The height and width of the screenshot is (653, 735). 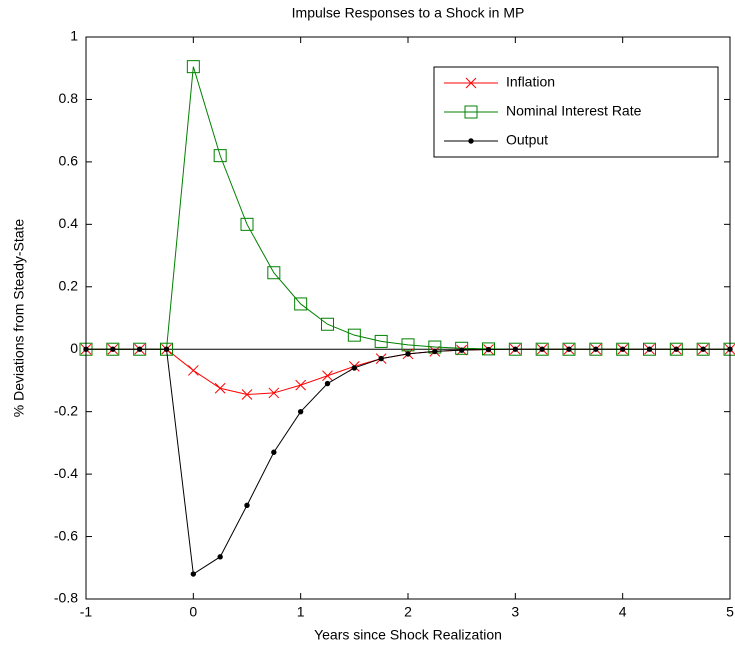 I want to click on x-tick-label: 1, so click(x=301, y=612).